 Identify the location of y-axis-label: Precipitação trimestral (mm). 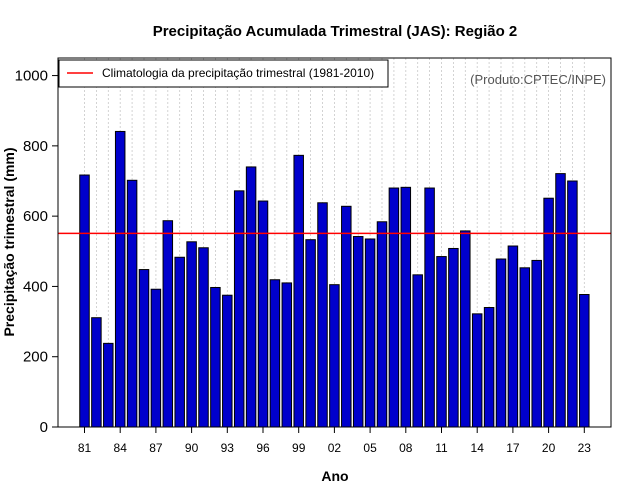
(9, 241).